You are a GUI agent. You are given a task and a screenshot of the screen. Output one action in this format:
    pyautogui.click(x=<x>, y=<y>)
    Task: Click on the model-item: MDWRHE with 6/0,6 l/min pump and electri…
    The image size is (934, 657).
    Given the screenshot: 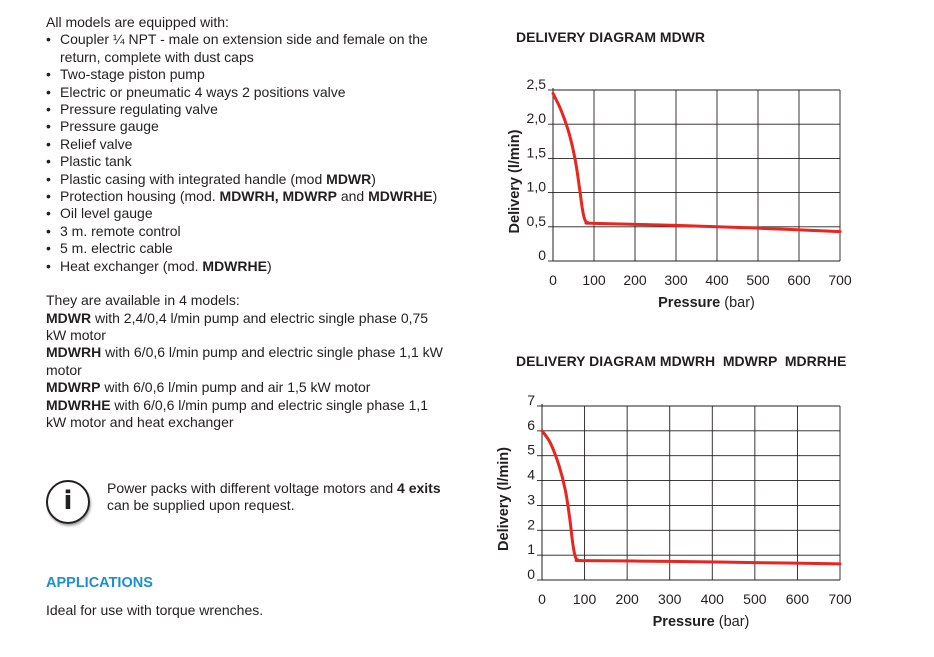 What is the action you would take?
    pyautogui.click(x=237, y=413)
    